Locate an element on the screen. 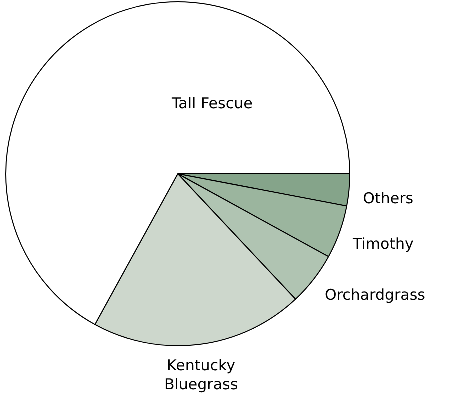 This screenshot has height=401, width=449. slice-label: Orchardgrass is located at coordinates (375, 295).